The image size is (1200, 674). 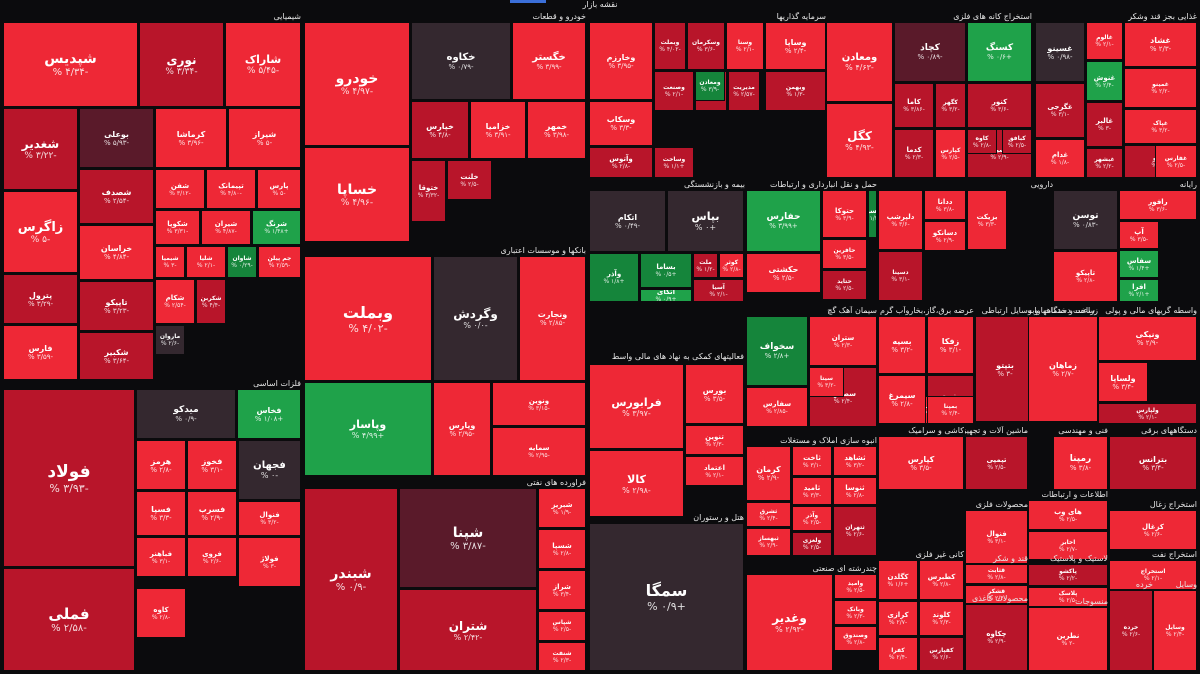 What do you see at coordinates (1068, 639) in the screenshot?
I see `symbol-tile: نطرین -۲ %` at bounding box center [1068, 639].